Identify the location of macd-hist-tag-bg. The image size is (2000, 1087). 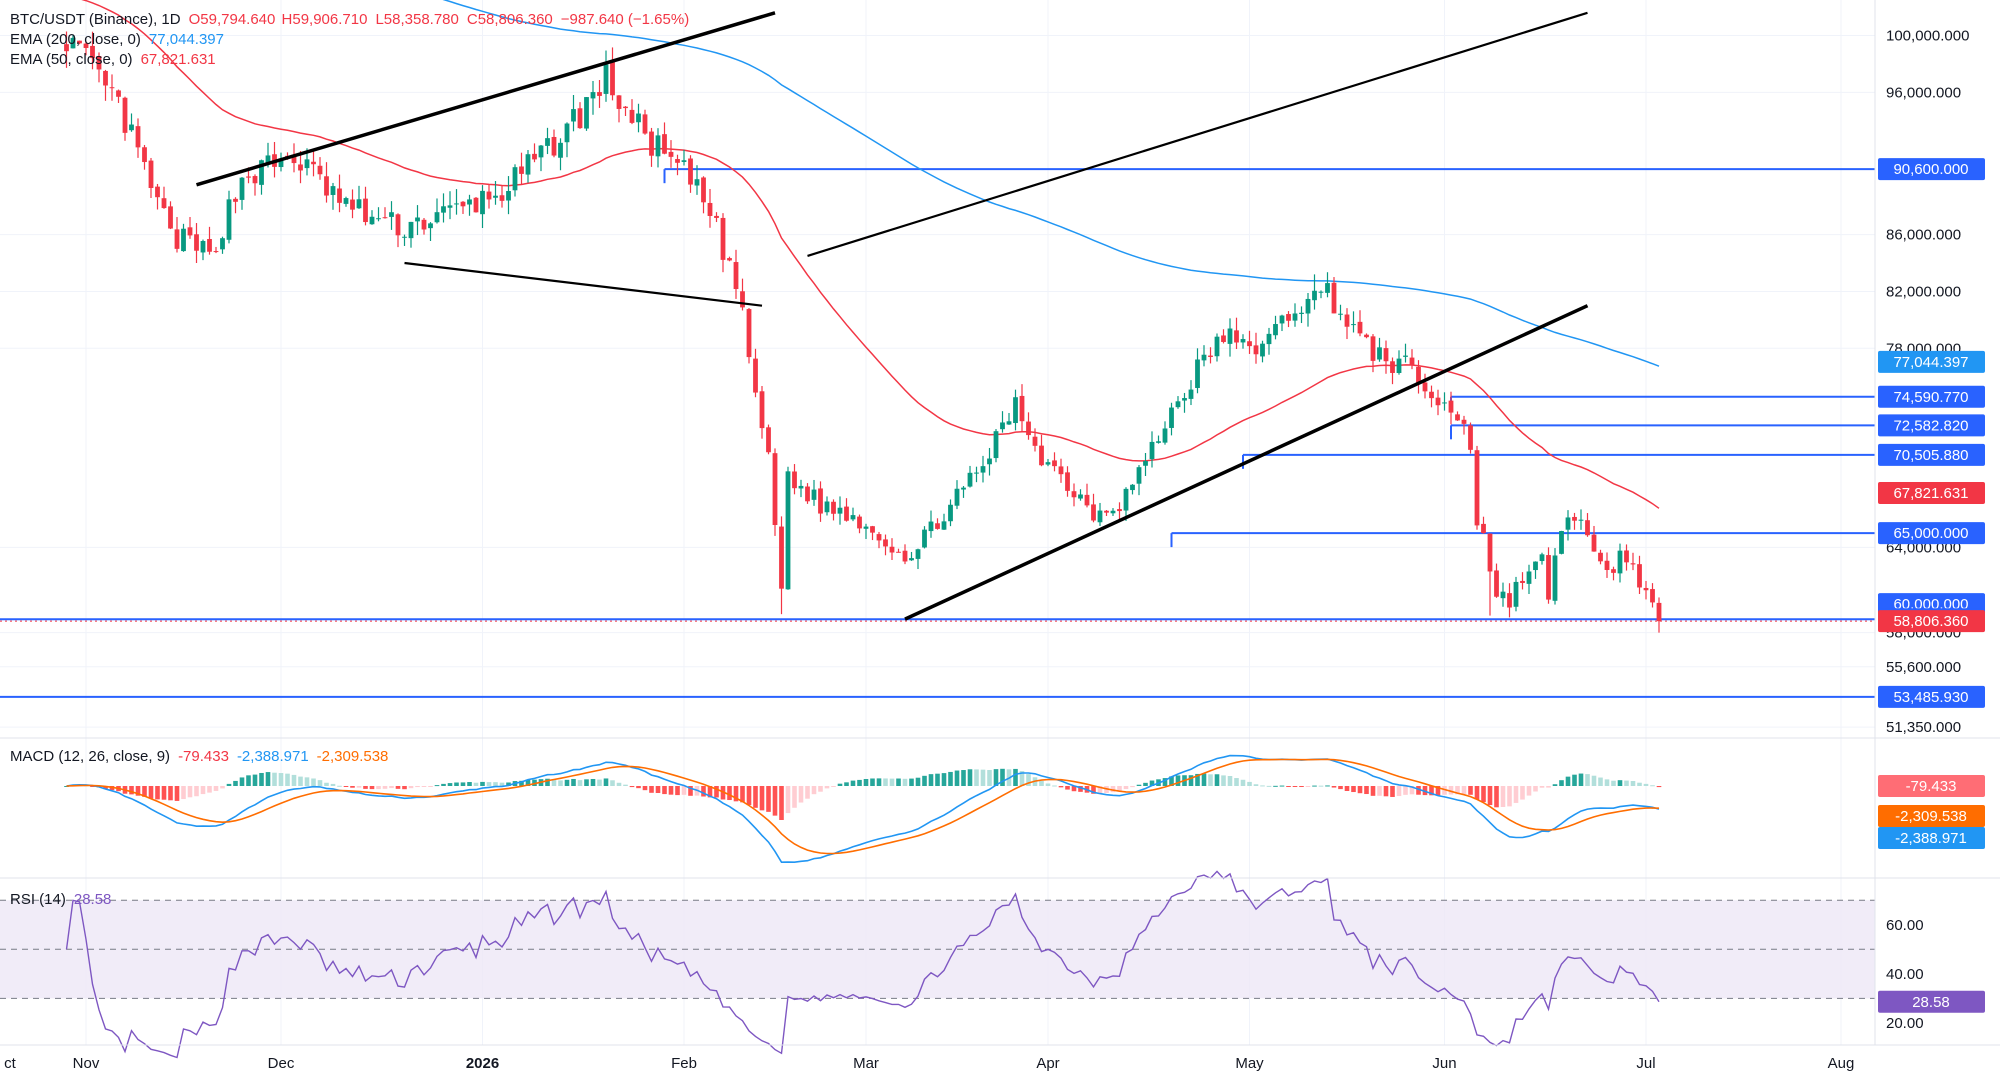
(1931, 786).